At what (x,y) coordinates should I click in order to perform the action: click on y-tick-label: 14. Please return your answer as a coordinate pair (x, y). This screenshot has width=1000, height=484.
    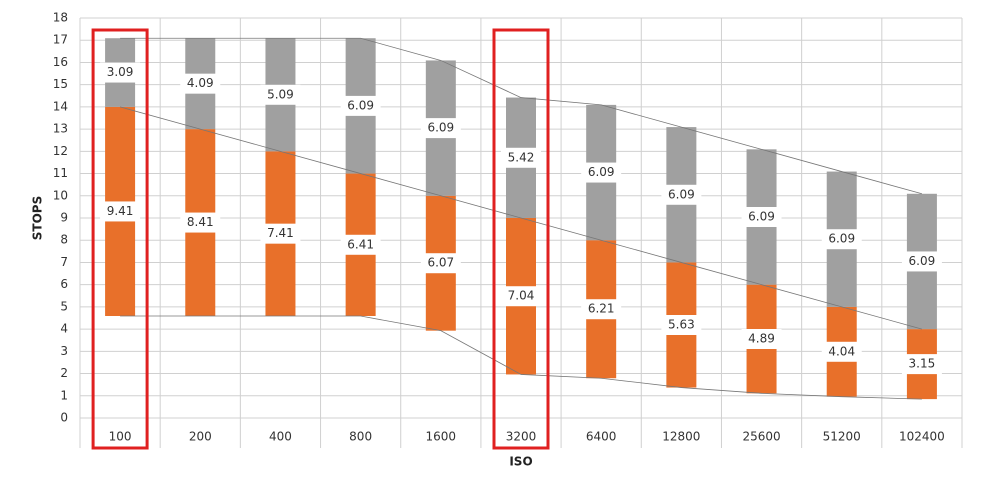
    Looking at the image, I should click on (60, 106).